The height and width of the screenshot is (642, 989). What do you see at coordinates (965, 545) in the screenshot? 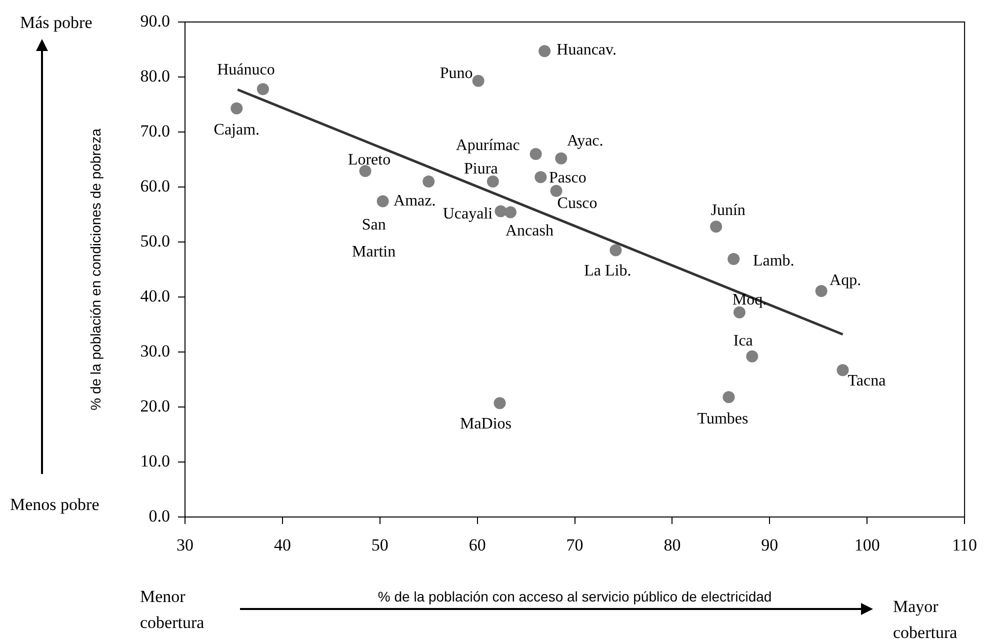
I see `x-tick-label: 110` at bounding box center [965, 545].